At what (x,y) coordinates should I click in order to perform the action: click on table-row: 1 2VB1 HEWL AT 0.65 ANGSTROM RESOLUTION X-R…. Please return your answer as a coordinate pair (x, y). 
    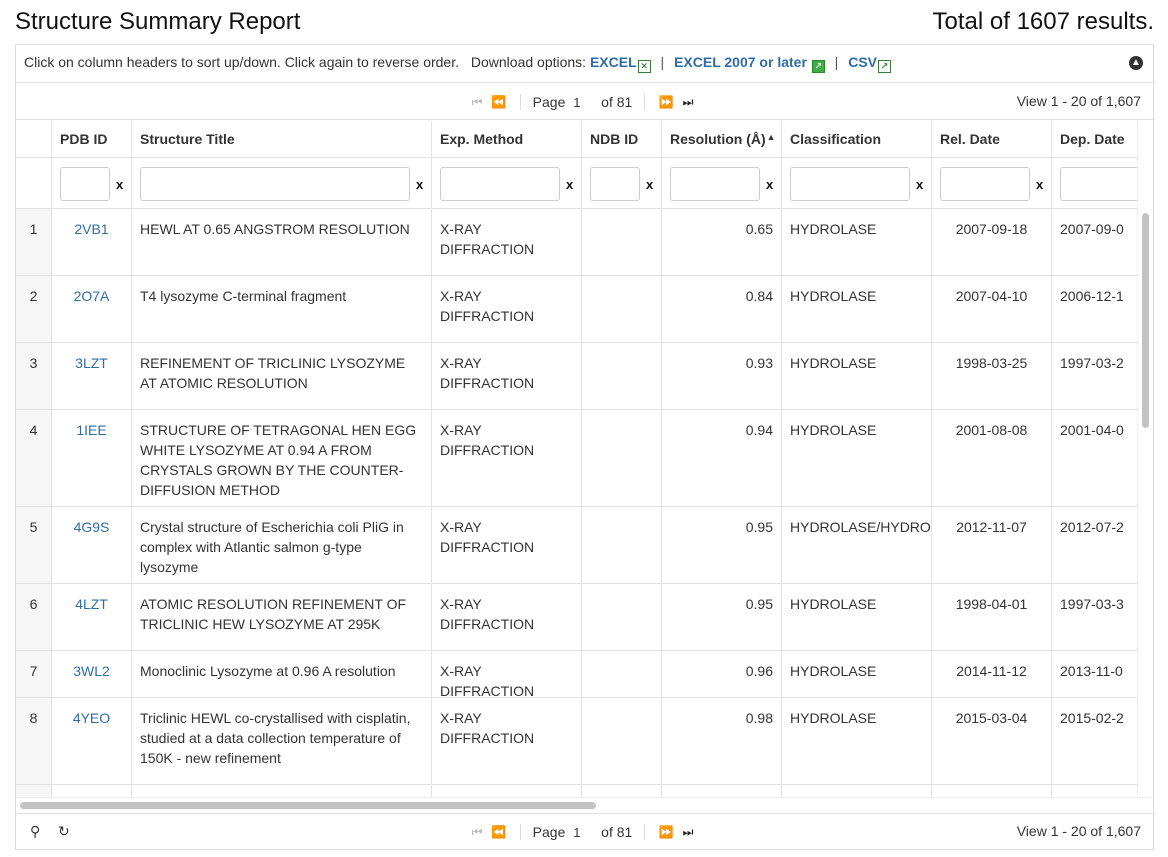
    Looking at the image, I should click on (577, 242).